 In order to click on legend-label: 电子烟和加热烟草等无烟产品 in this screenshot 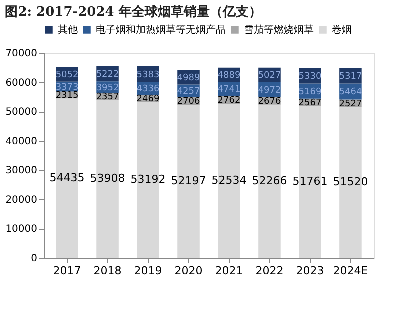, I will do `click(161, 30)`.